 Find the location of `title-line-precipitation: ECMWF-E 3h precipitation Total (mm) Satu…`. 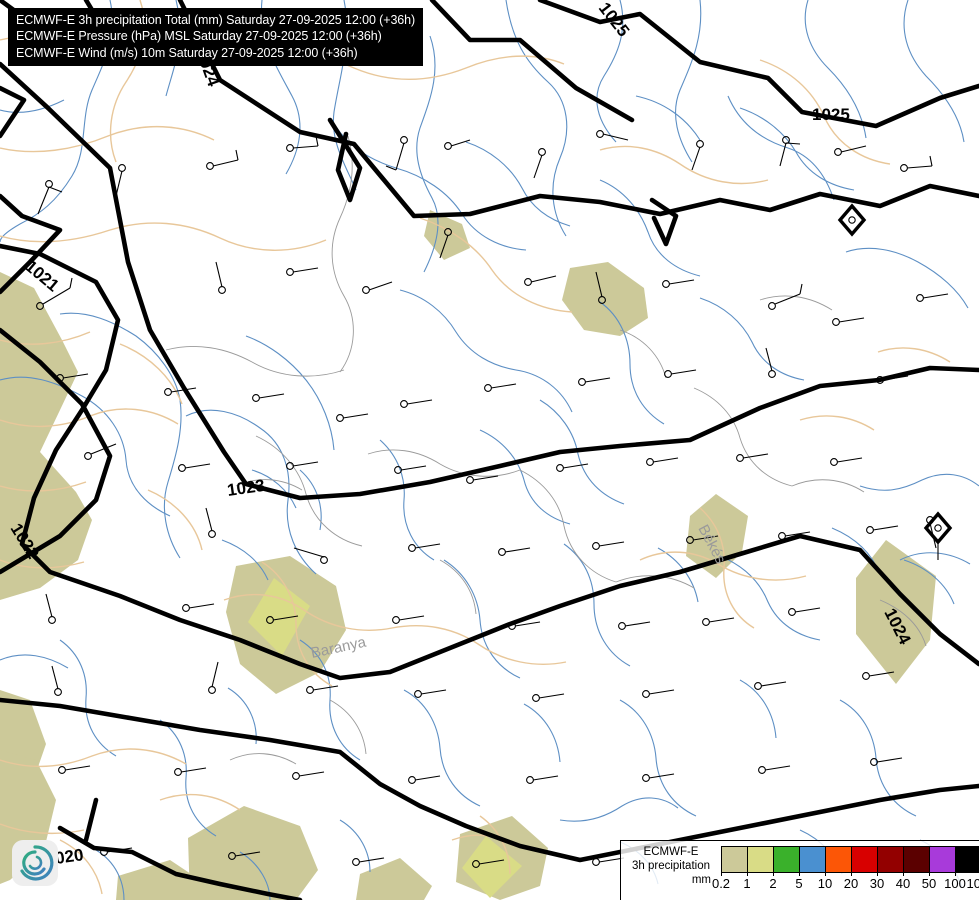

title-line-precipitation: ECMWF-E 3h precipitation Total (mm) Satu… is located at coordinates (216, 20).